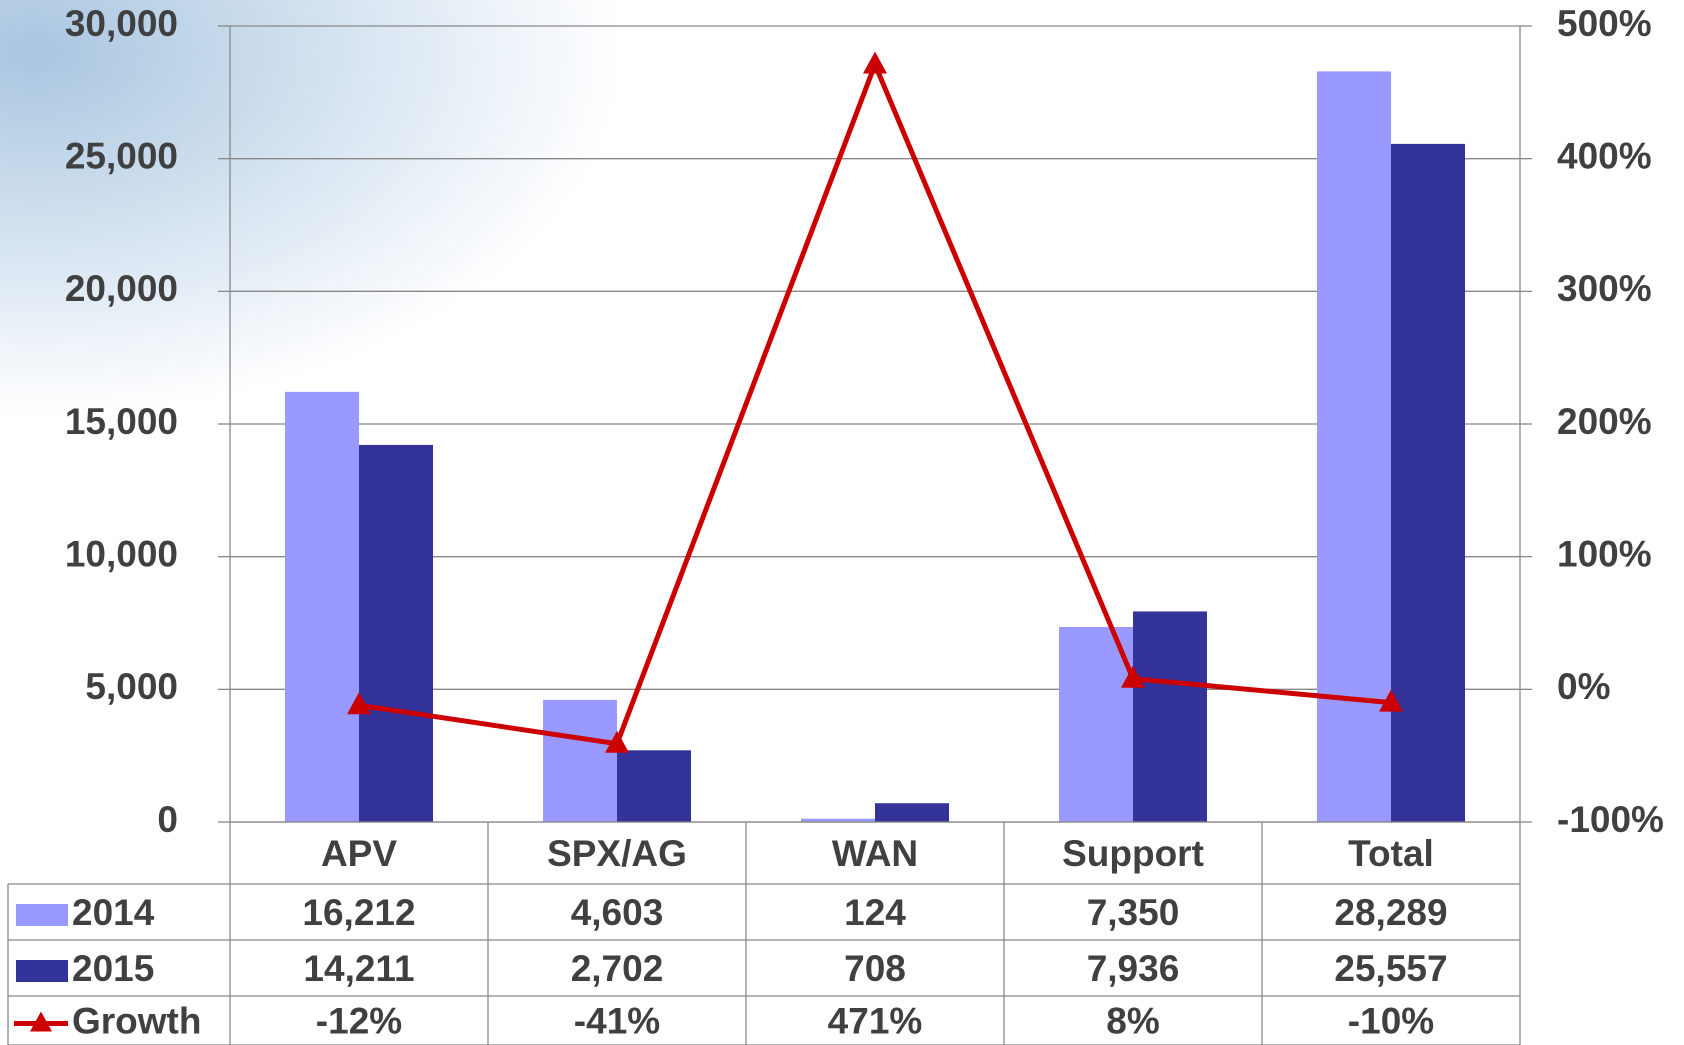 The image size is (1684, 1045). What do you see at coordinates (359, 853) in the screenshot?
I see `category-label: APV` at bounding box center [359, 853].